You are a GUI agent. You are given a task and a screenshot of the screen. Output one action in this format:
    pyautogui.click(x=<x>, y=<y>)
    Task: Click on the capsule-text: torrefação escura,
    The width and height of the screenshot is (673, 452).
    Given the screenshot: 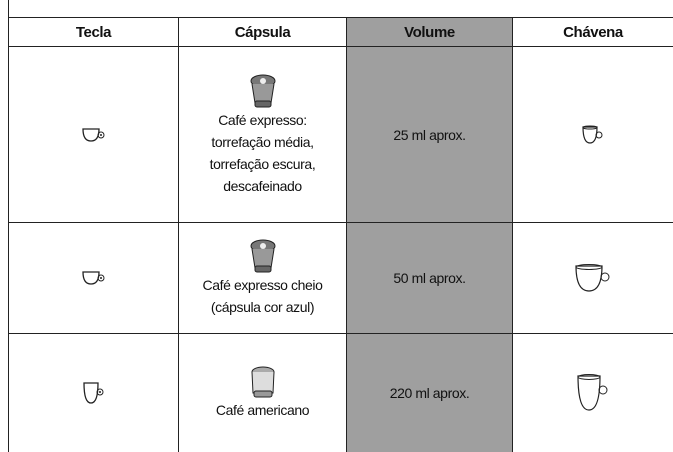 What is the action you would take?
    pyautogui.click(x=262, y=163)
    